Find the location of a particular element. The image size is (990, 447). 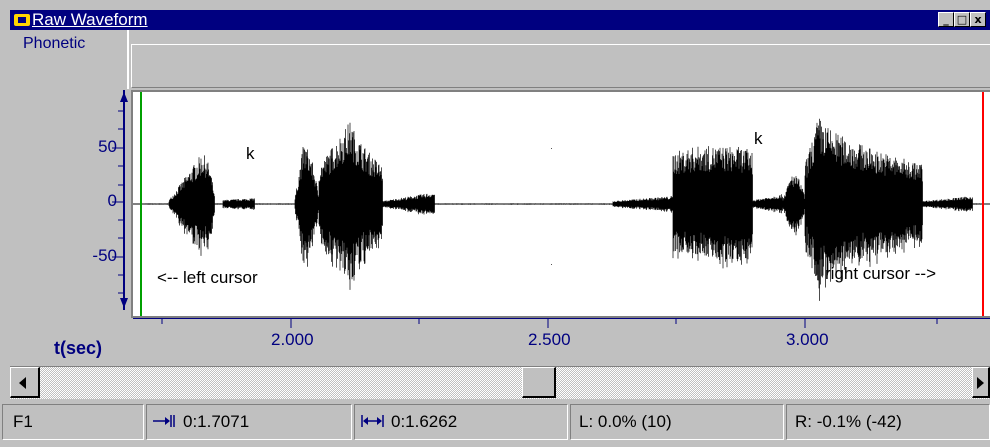

arrow-left-icon is located at coordinates (22, 383).